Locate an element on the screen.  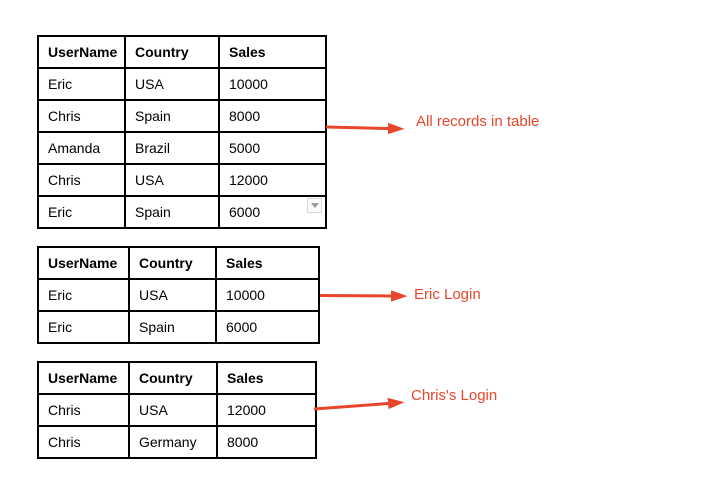
table-row: Chris Spain 8000 is located at coordinates (182, 116).